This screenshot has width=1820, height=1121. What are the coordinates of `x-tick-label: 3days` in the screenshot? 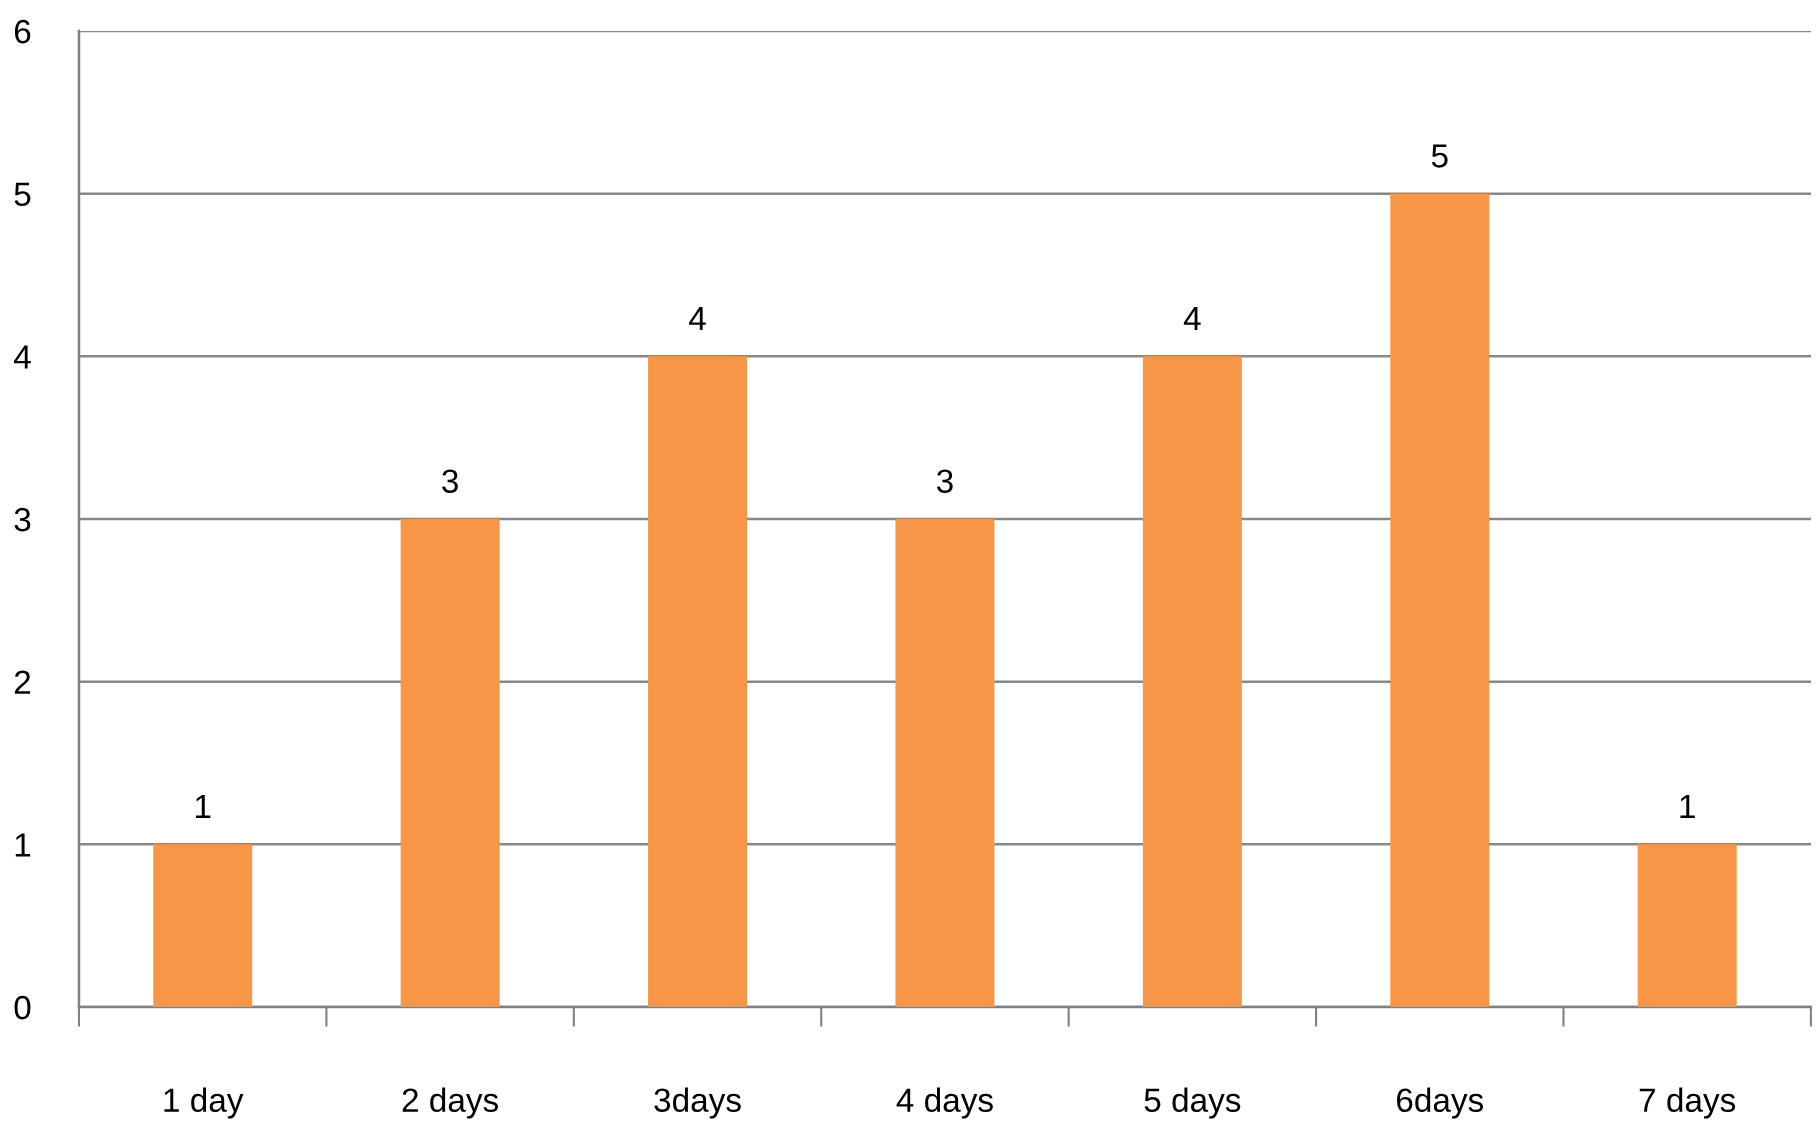 It's located at (697, 1103).